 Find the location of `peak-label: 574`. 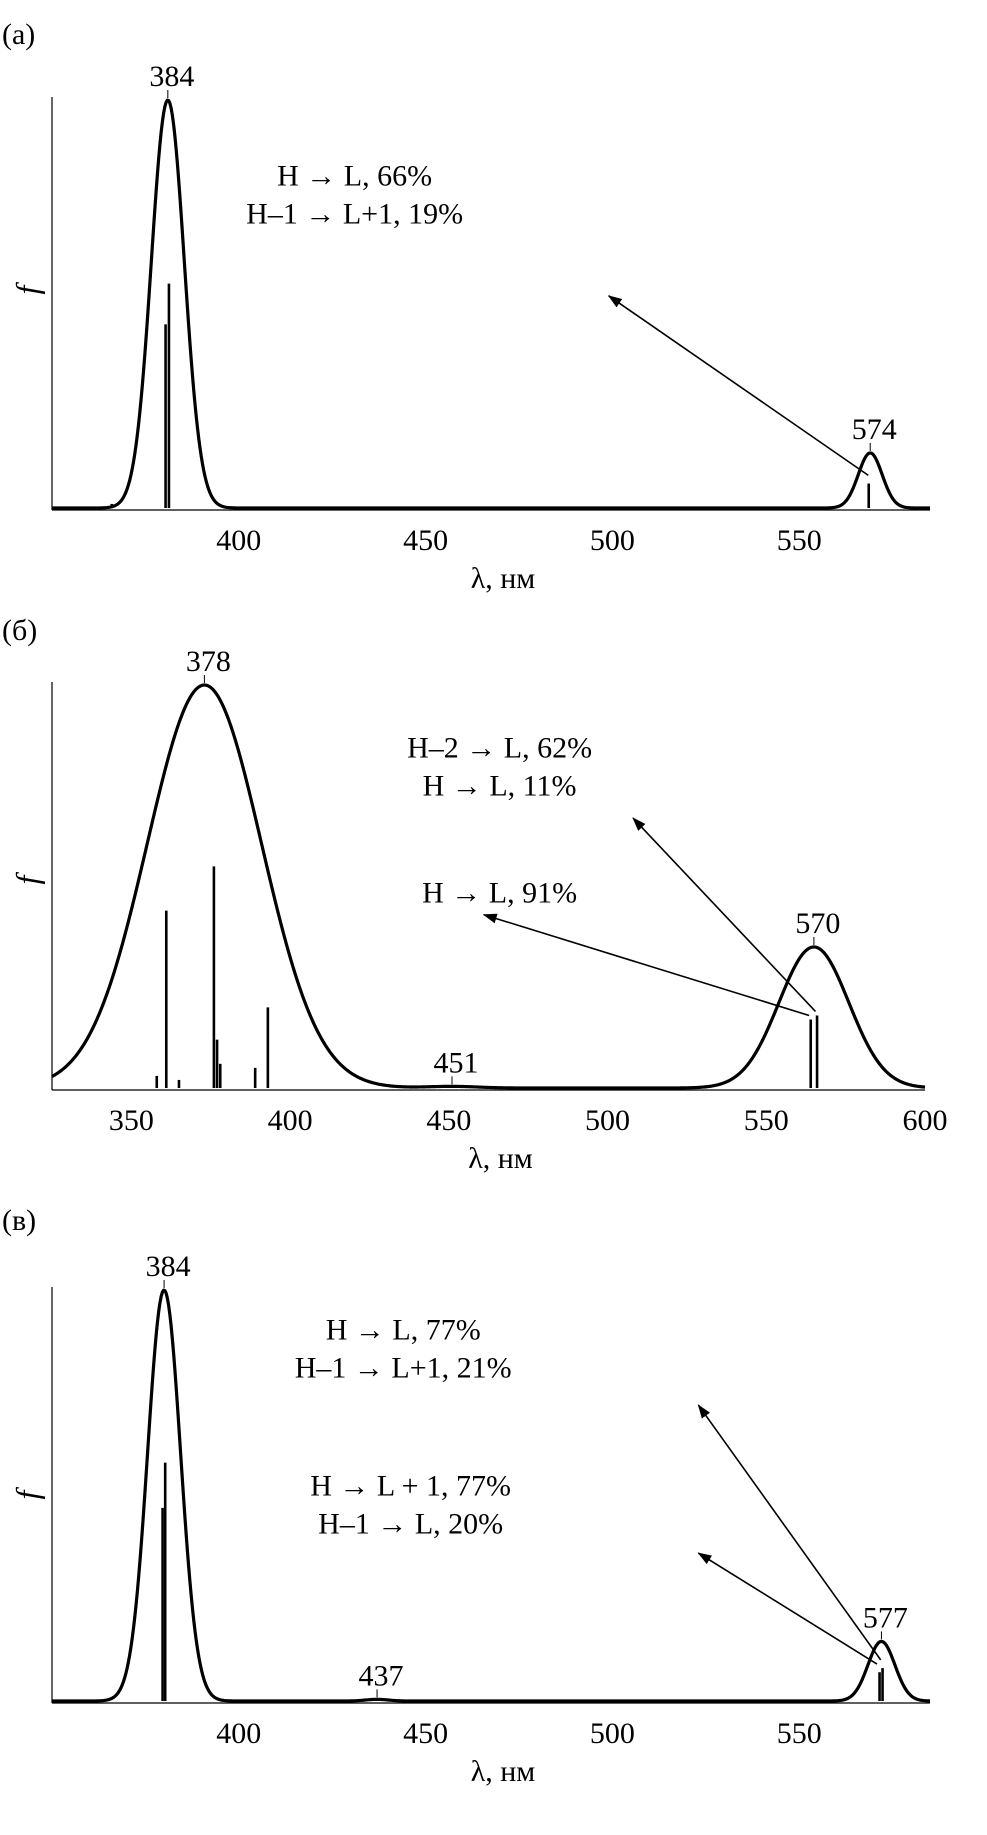

peak-label: 574 is located at coordinates (874, 429).